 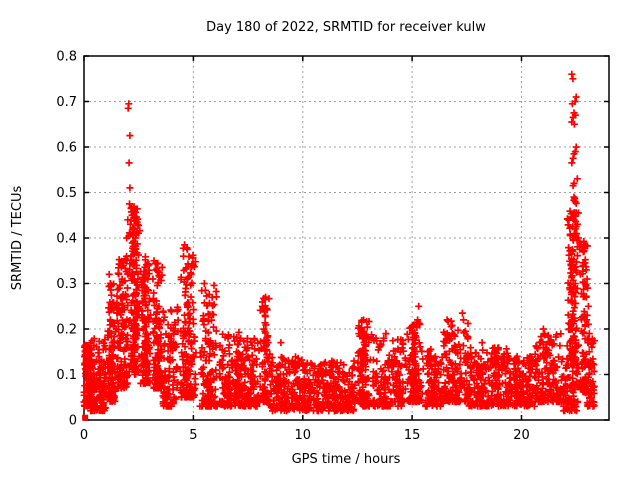 What do you see at coordinates (66, 284) in the screenshot?
I see `y-tick-label: 0.3` at bounding box center [66, 284].